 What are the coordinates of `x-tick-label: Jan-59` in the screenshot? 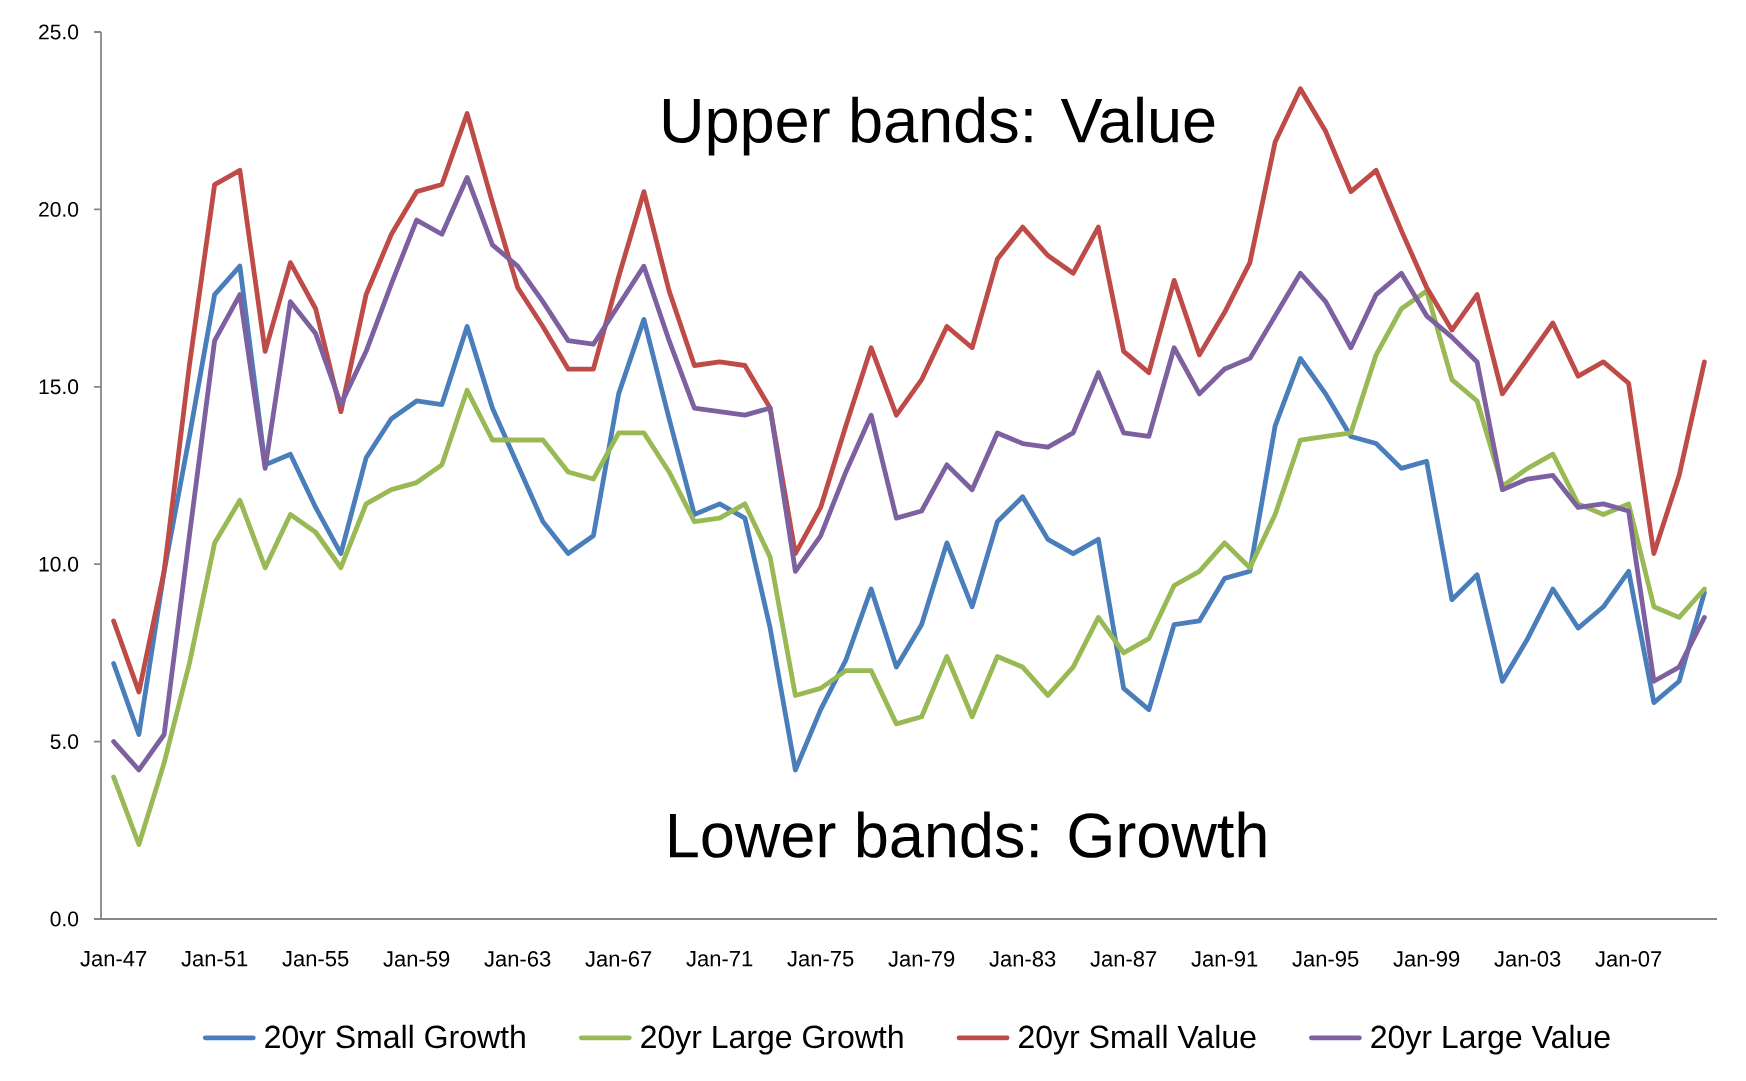 It's located at (416, 959).